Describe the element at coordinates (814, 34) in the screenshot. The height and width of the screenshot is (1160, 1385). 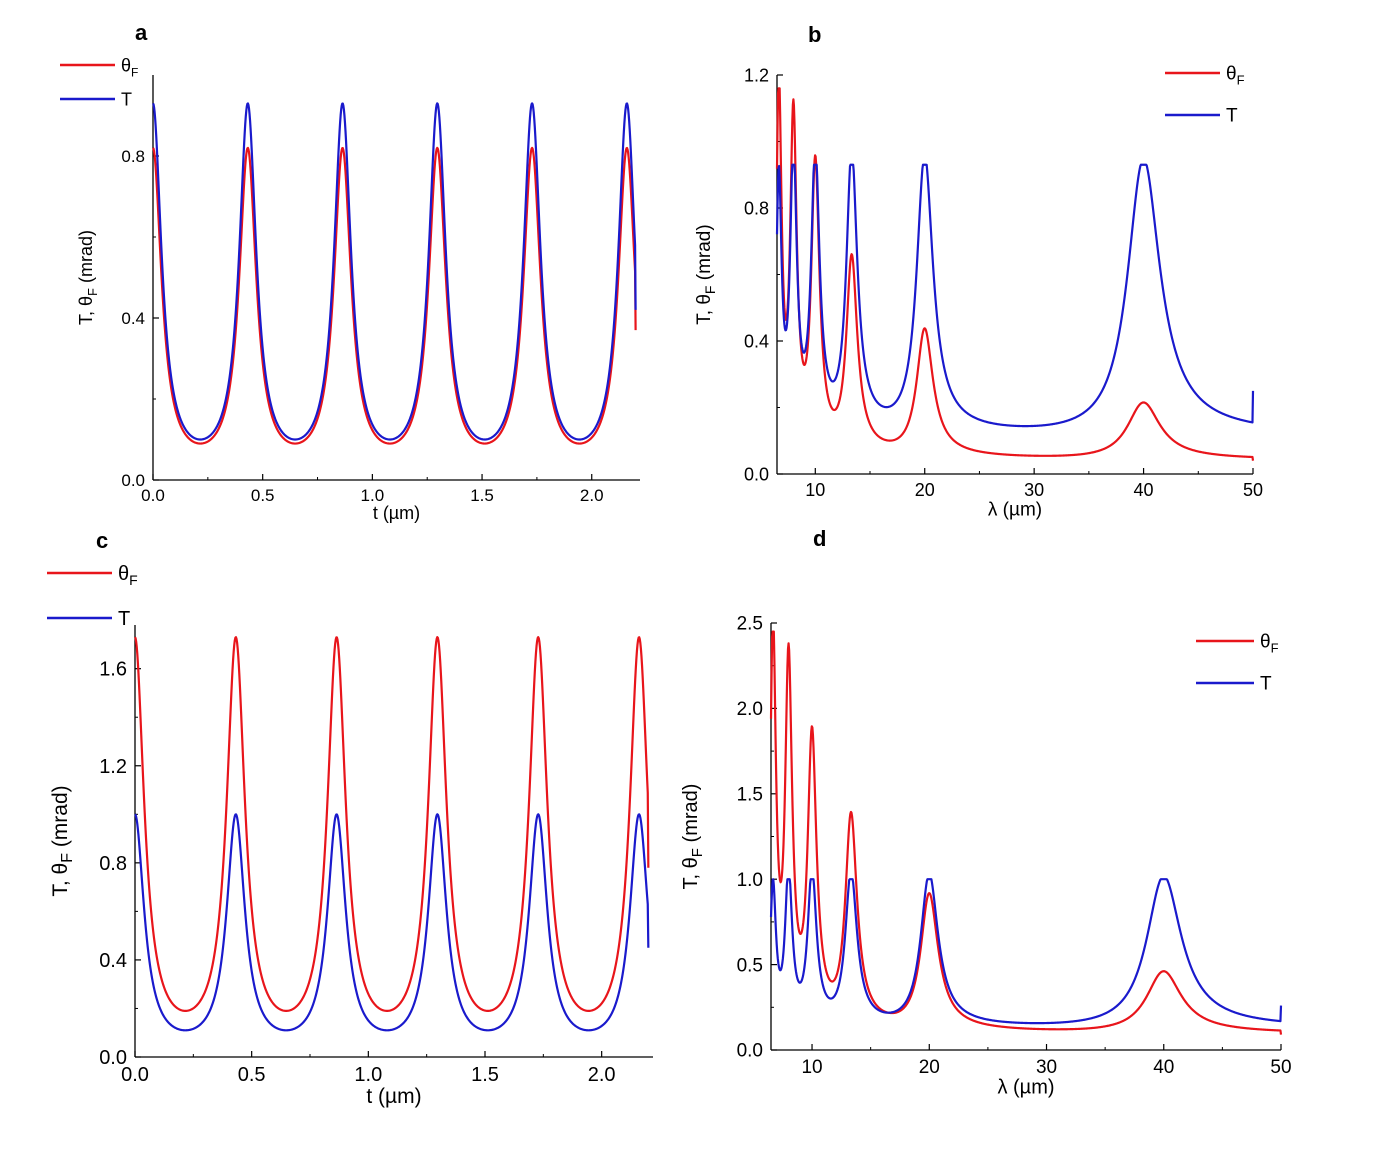
I see `panel-letter-b: b` at that location.